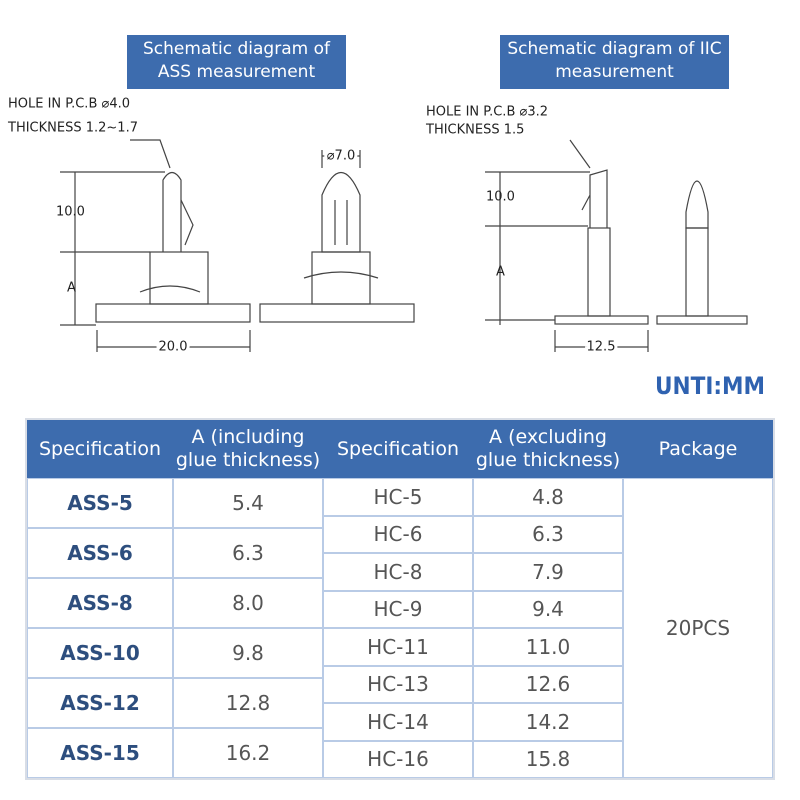 The image size is (800, 800). What do you see at coordinates (248, 449) in the screenshot?
I see `header-cell: A (including glue thickness)` at bounding box center [248, 449].